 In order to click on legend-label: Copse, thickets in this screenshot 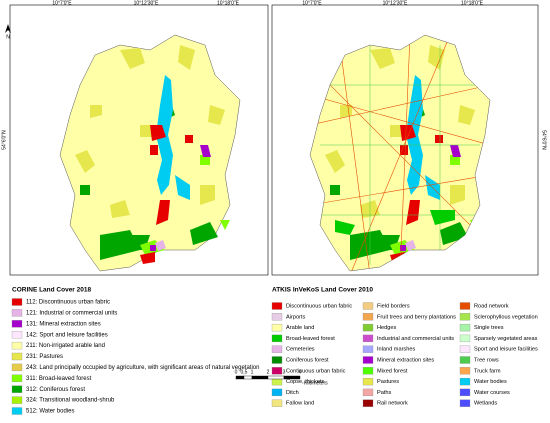, I will do `click(305, 382)`.